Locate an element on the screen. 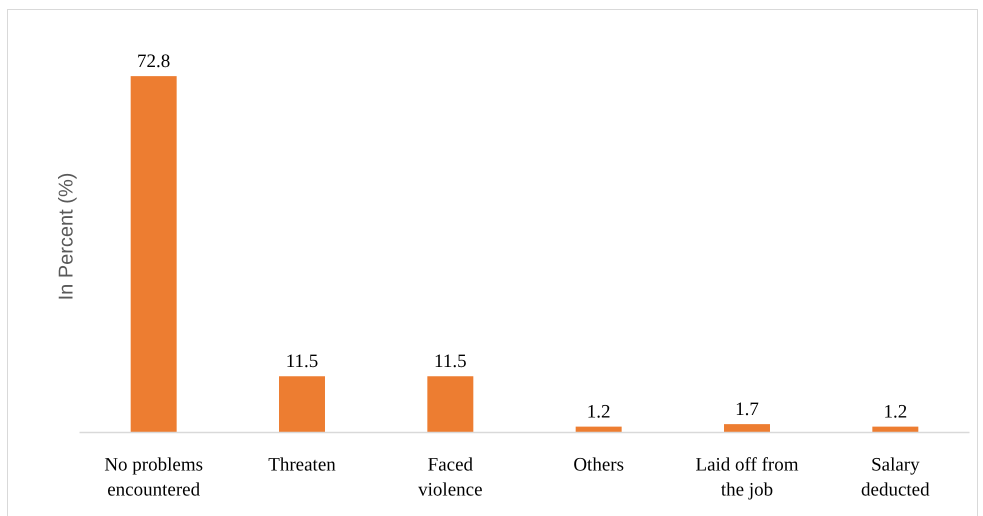  x-tick-label: No problems encountered is located at coordinates (154, 477).